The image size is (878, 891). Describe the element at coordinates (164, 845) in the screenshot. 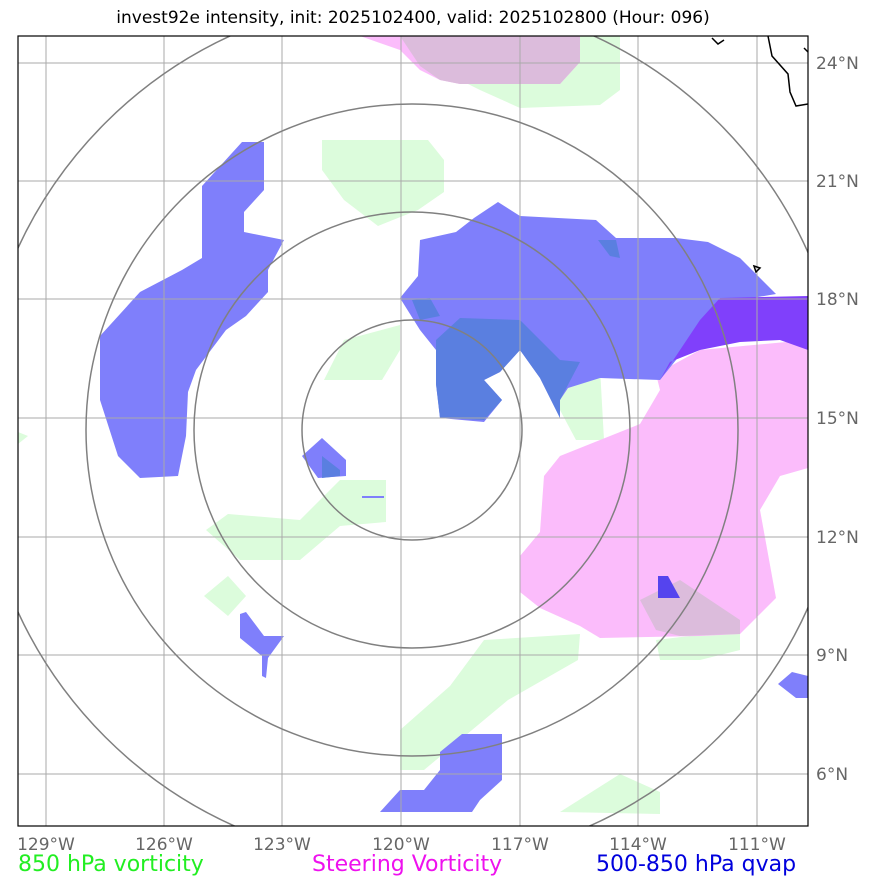

I see `lon-tick-label: 126°W` at that location.